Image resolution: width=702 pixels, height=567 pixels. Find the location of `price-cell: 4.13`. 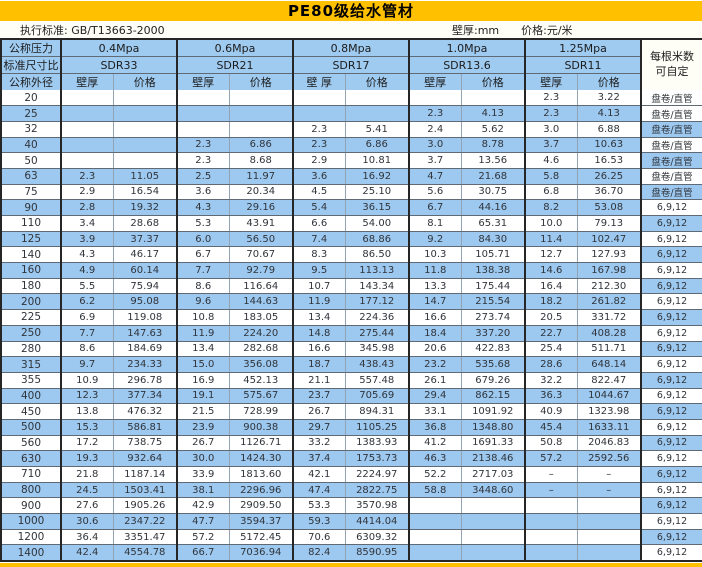

price-cell: 4.13 is located at coordinates (493, 113).